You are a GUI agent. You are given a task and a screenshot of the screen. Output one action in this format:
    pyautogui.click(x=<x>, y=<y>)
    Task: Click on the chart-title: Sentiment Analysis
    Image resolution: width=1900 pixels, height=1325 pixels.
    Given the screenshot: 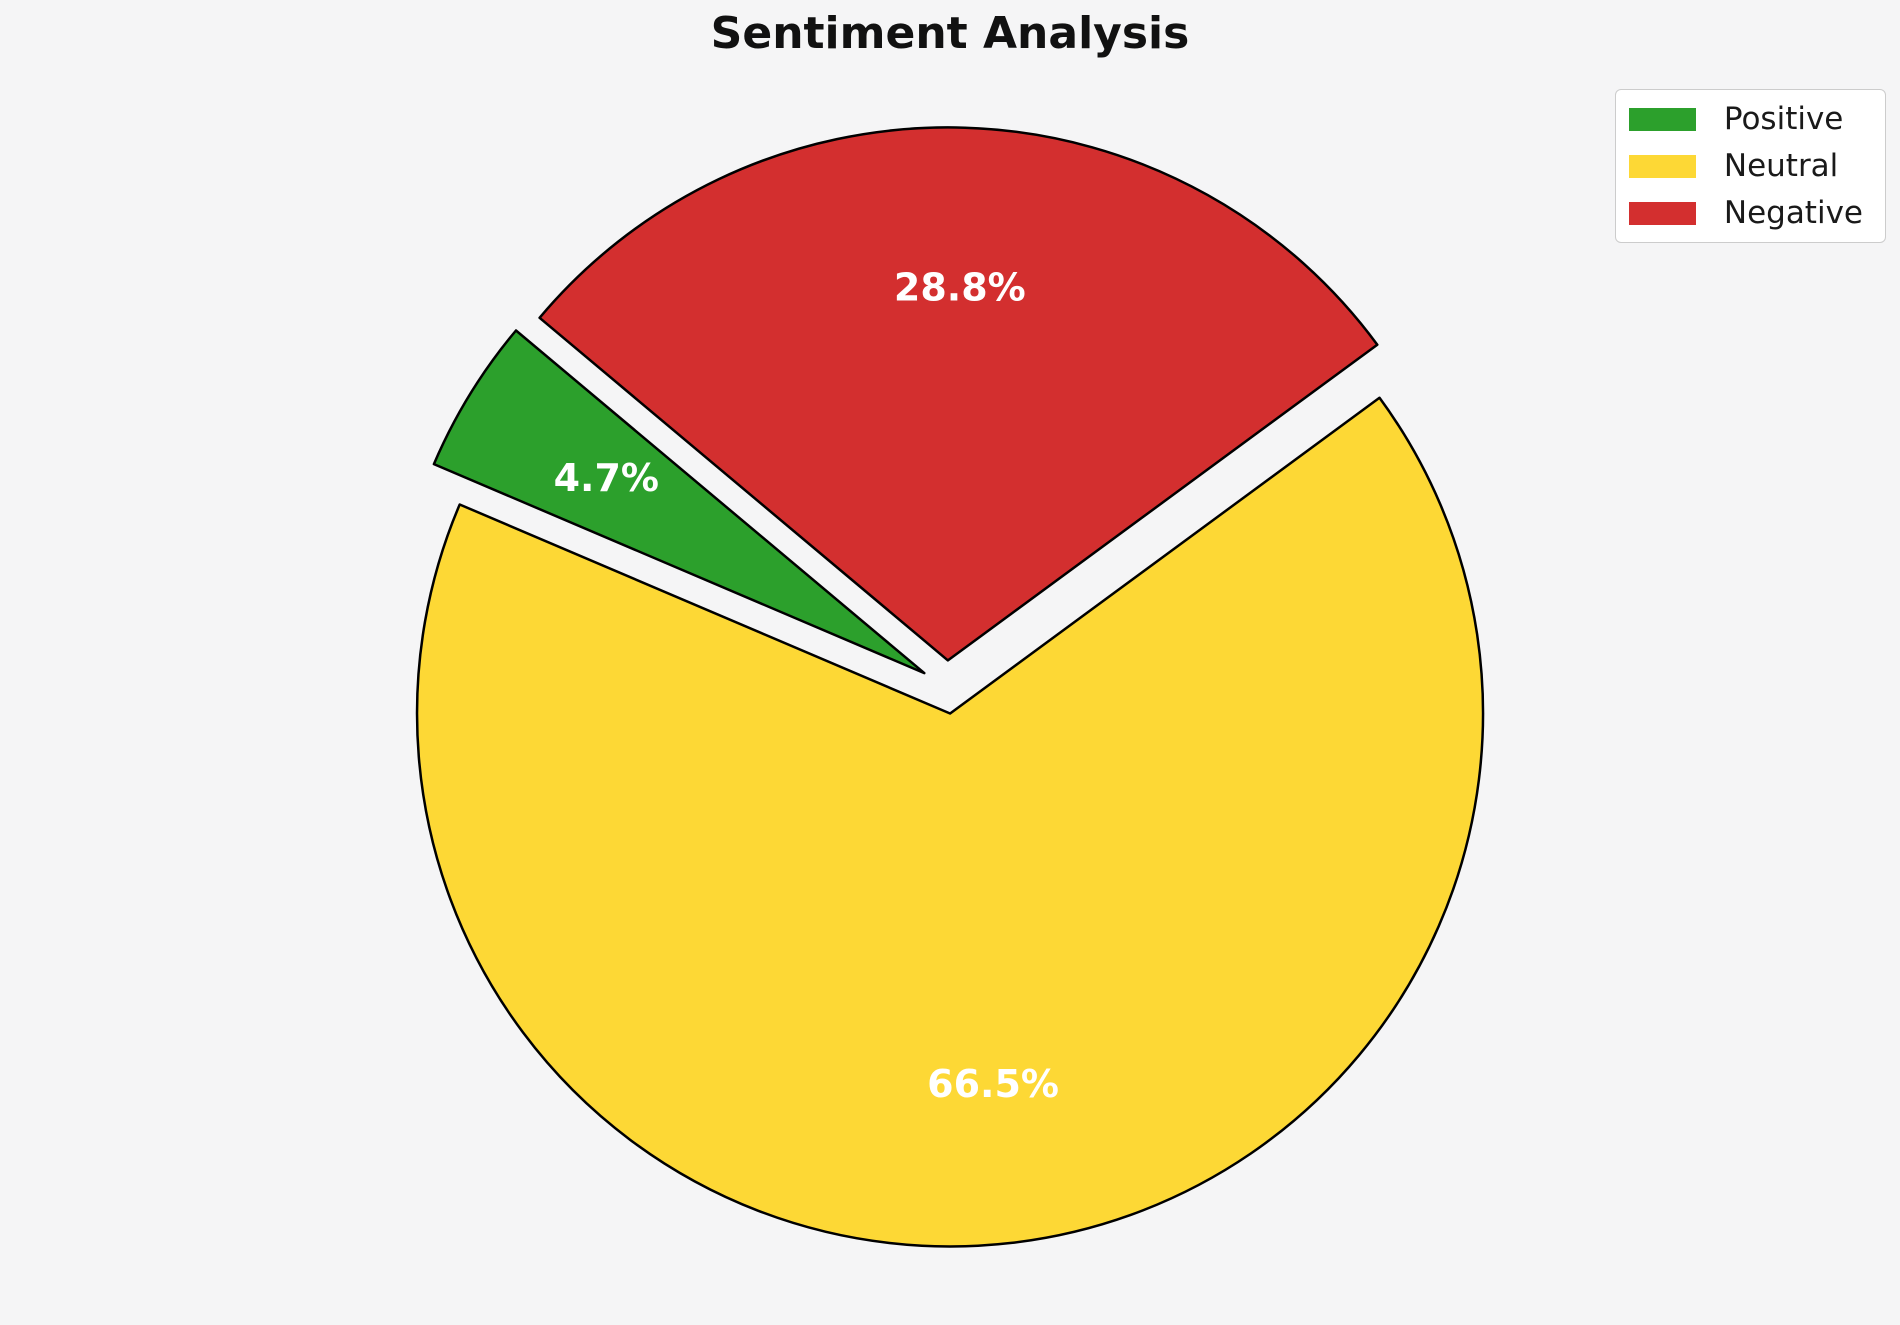 What is the action you would take?
    pyautogui.click(x=950, y=33)
    